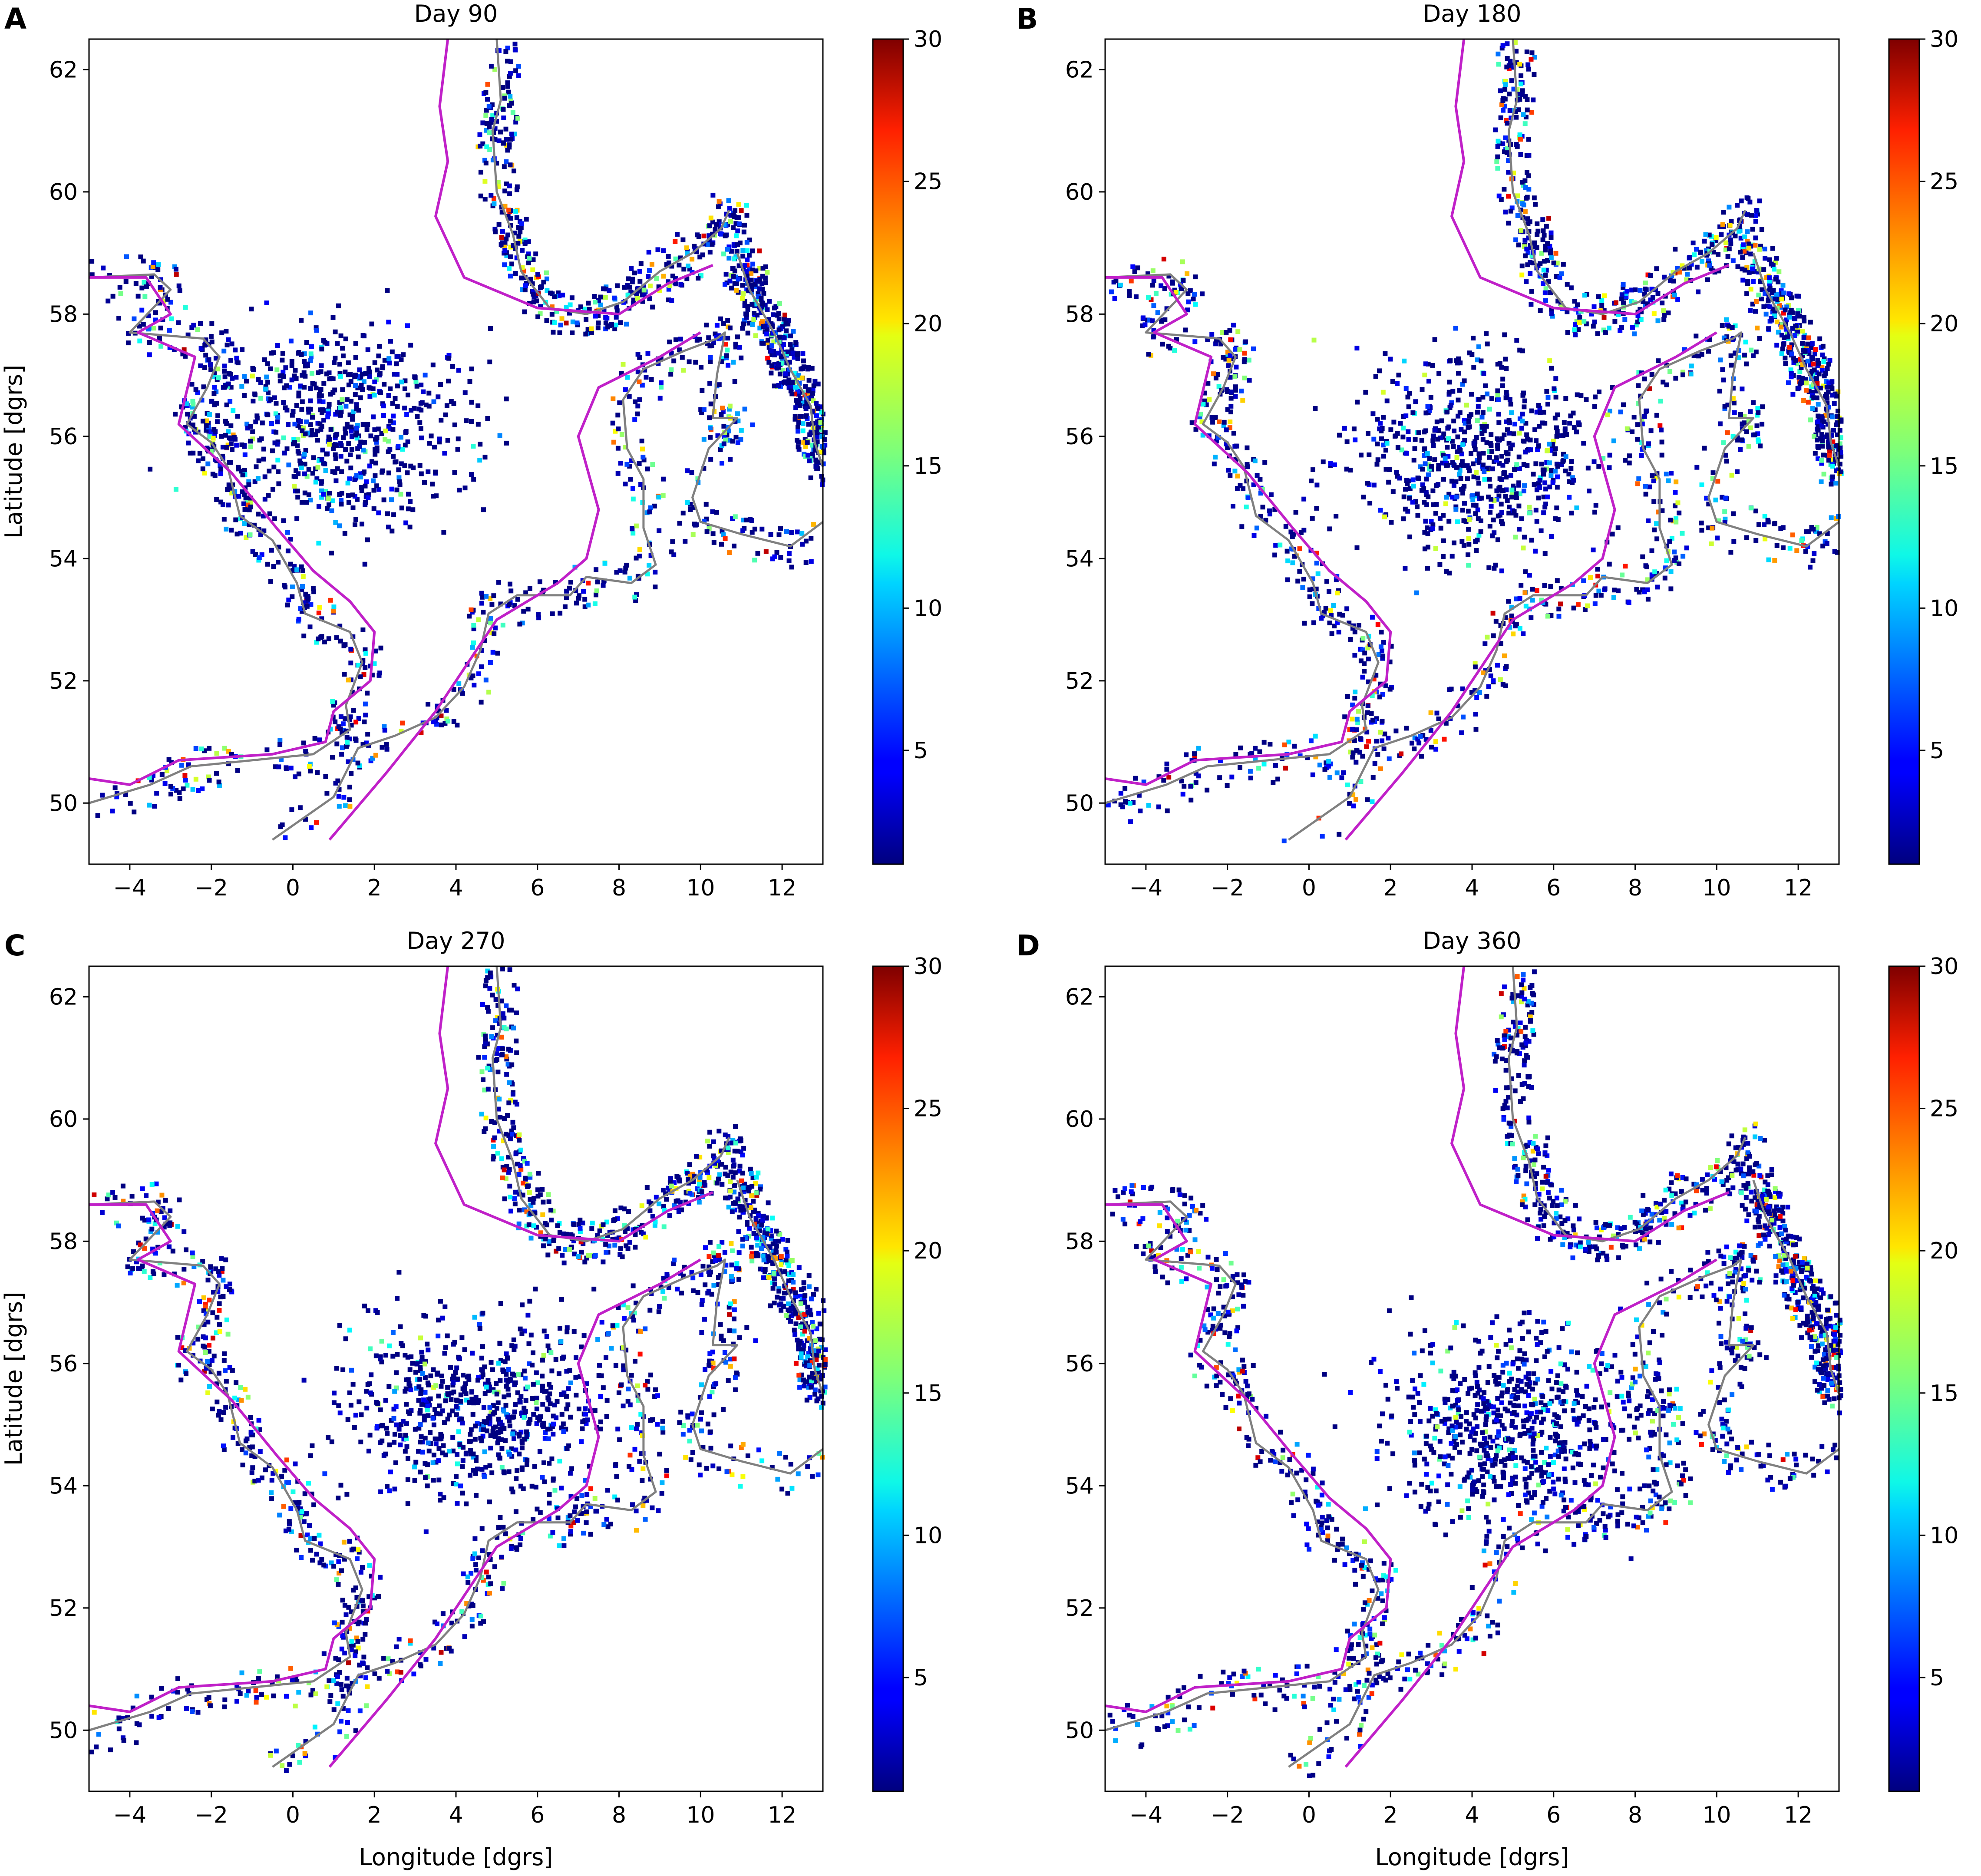 This screenshot has width=1981, height=1876. I want to click on x-tick-label: 6, so click(1553, 888).